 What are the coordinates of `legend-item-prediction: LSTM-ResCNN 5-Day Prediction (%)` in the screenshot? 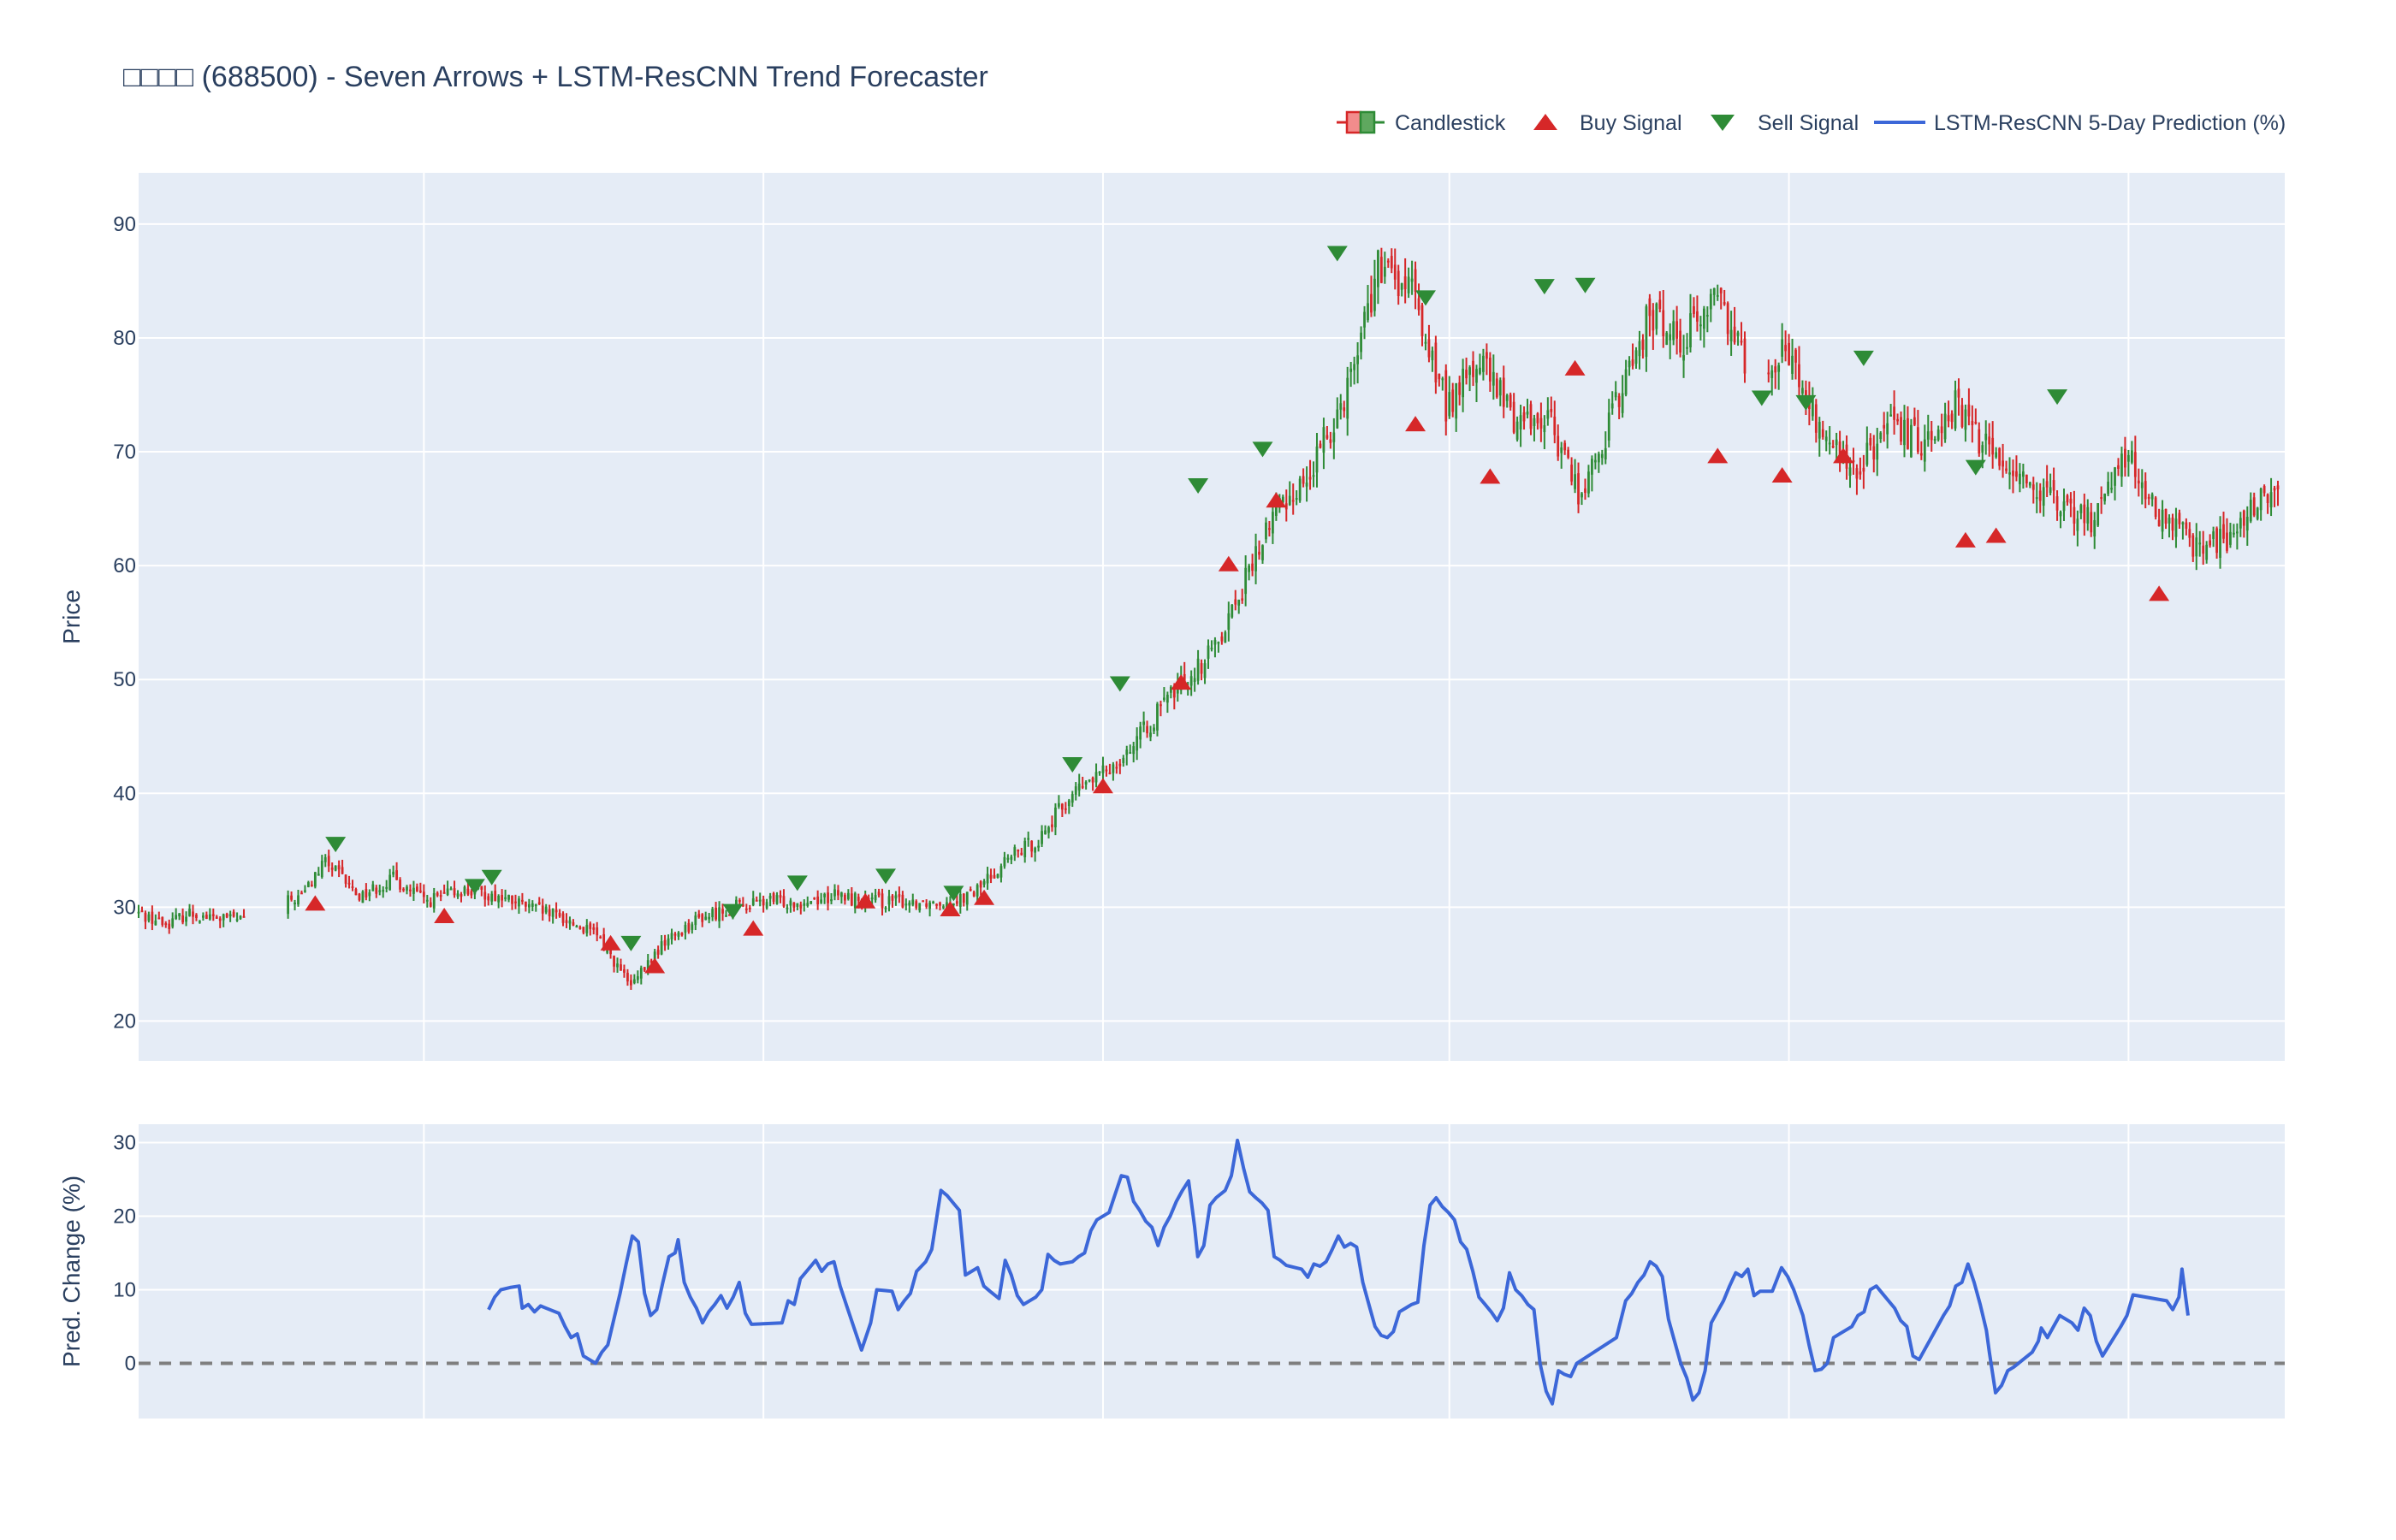 It's located at (2080, 123).